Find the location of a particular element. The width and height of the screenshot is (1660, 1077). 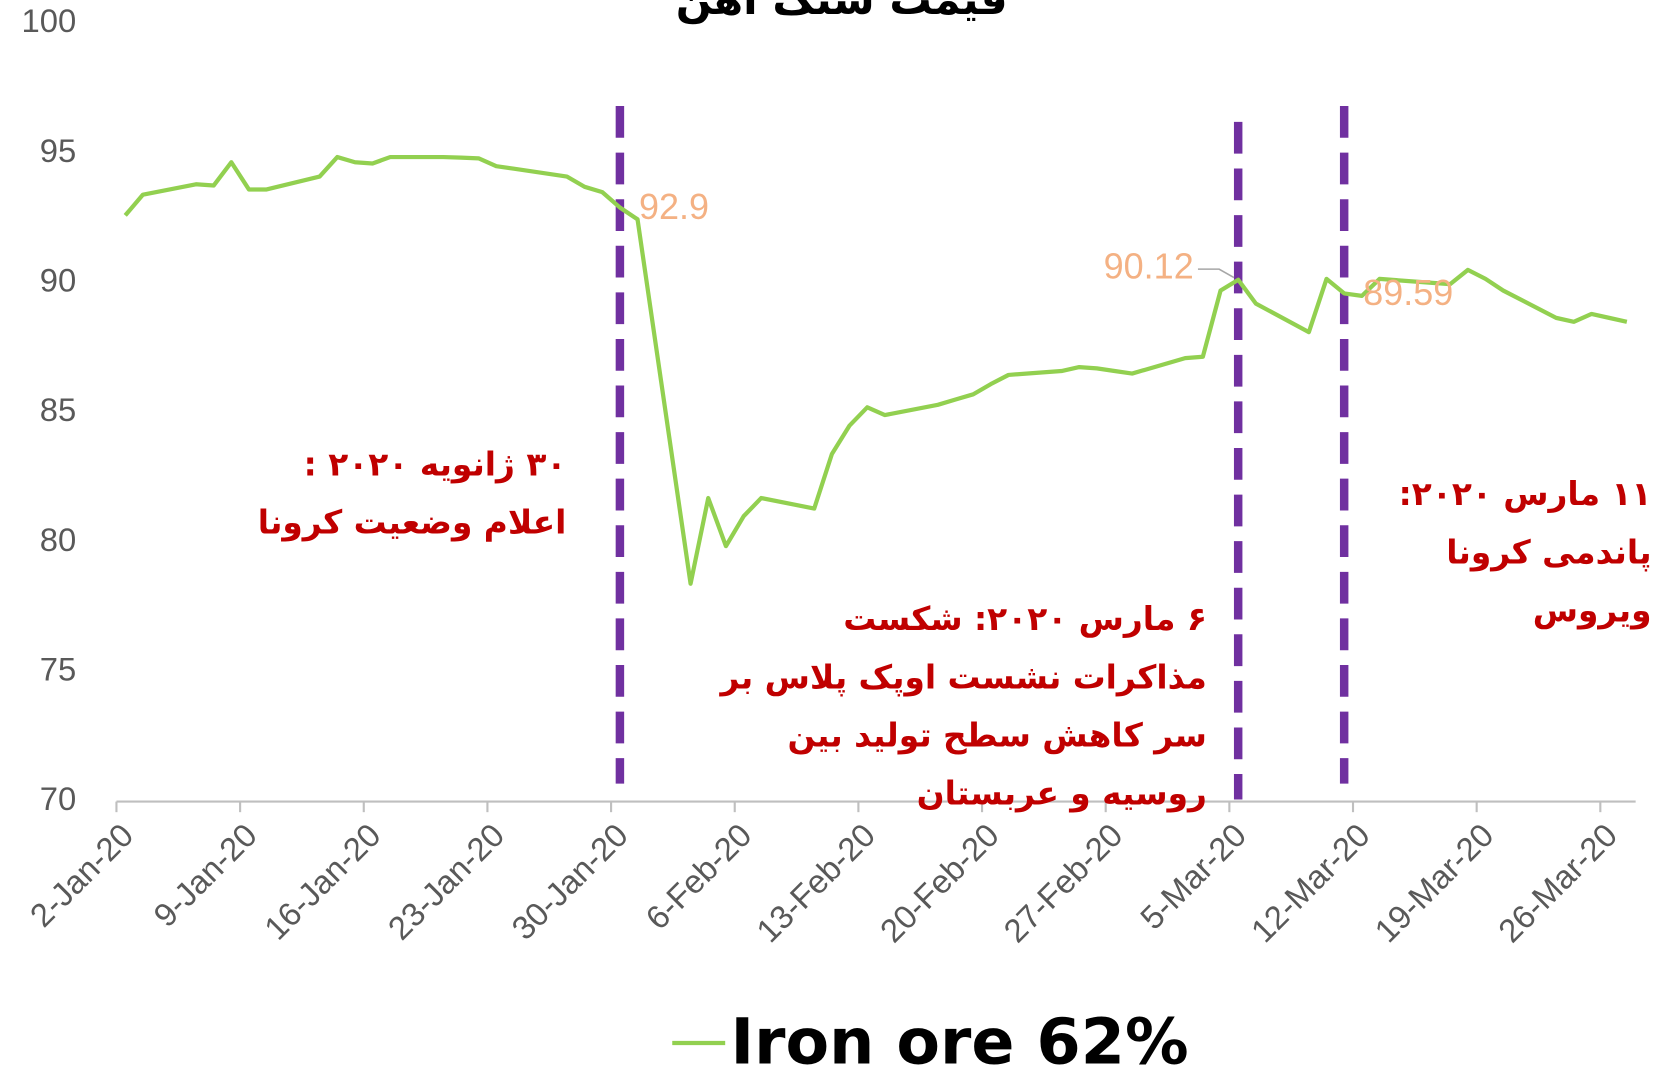

y-tick-label: 80 is located at coordinates (58, 539).